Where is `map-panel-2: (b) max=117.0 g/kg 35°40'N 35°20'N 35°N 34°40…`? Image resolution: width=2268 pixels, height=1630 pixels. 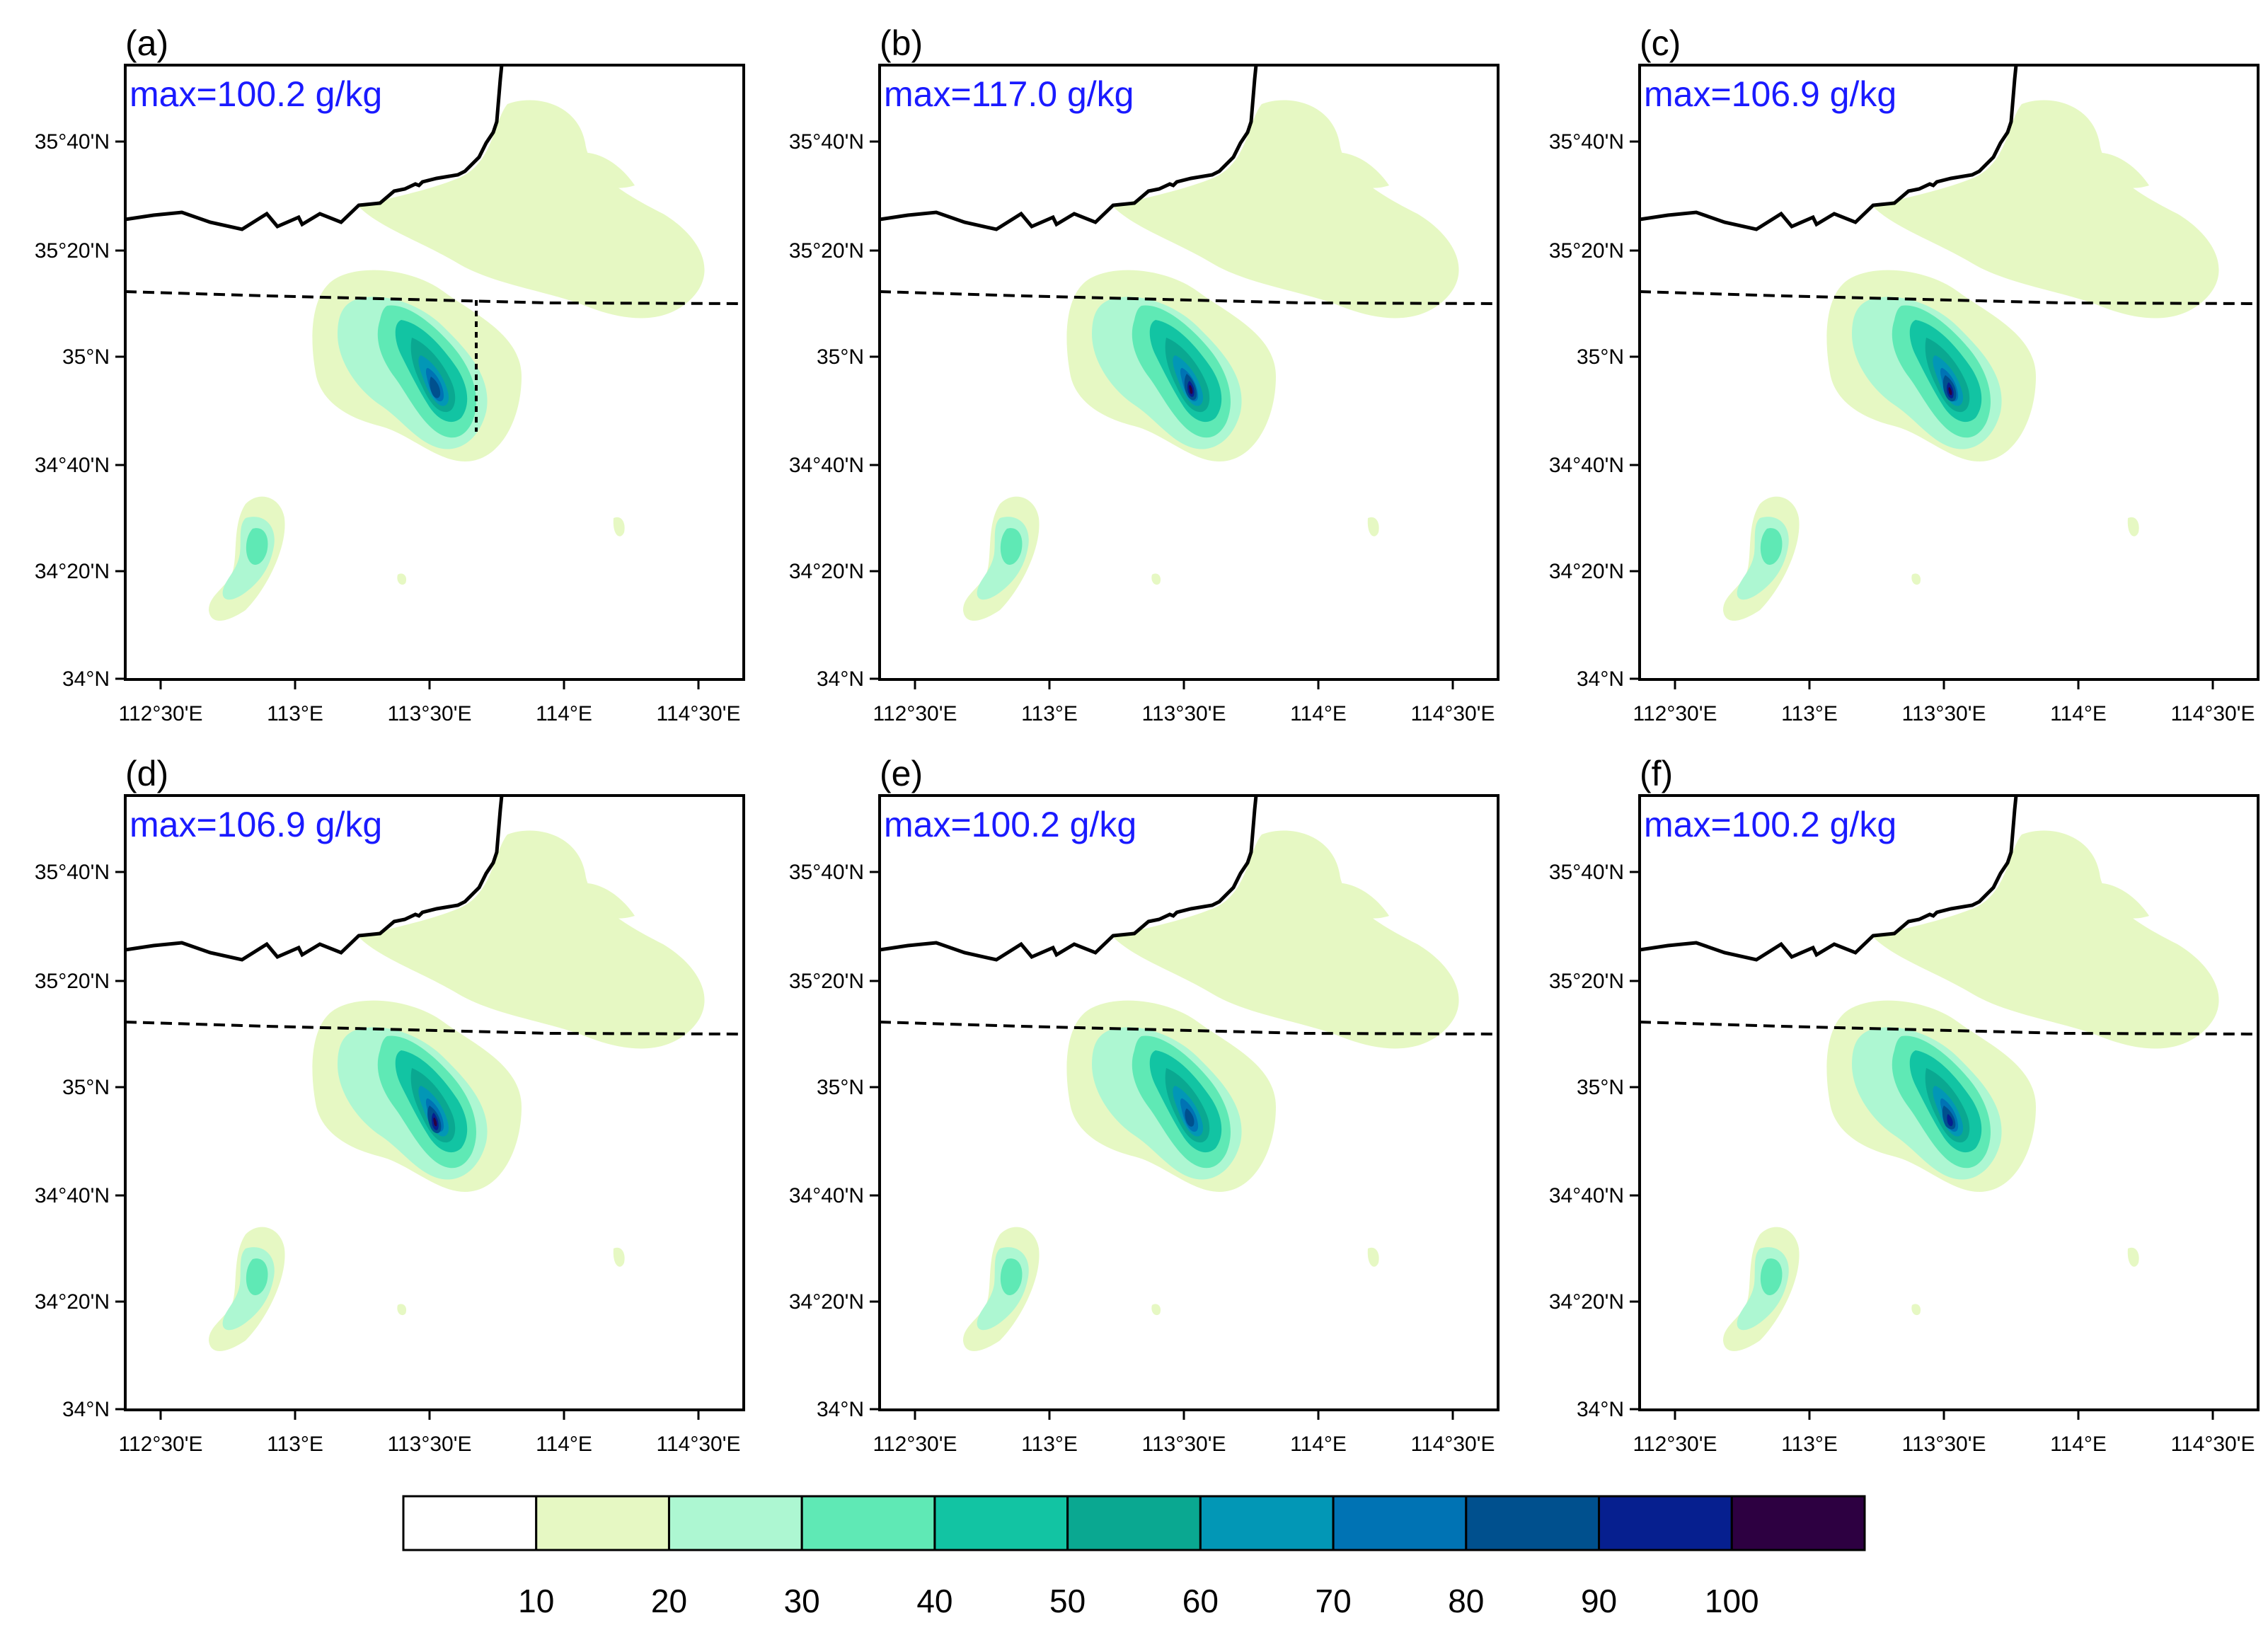 map-panel-2: (b) max=117.0 g/kg 35°40'N 35°20'N 35°N 34°40… is located at coordinates (1144, 374).